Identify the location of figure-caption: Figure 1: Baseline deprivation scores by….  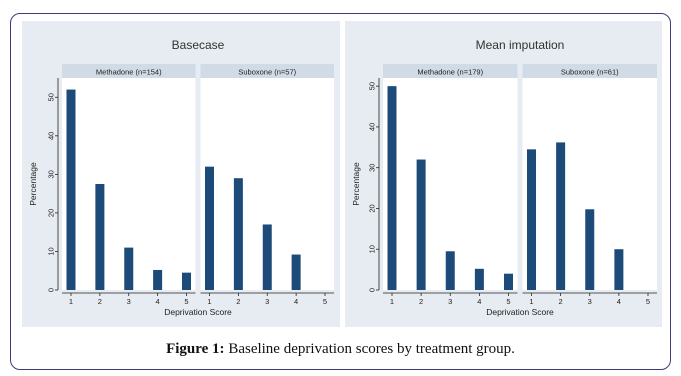
(340, 349).